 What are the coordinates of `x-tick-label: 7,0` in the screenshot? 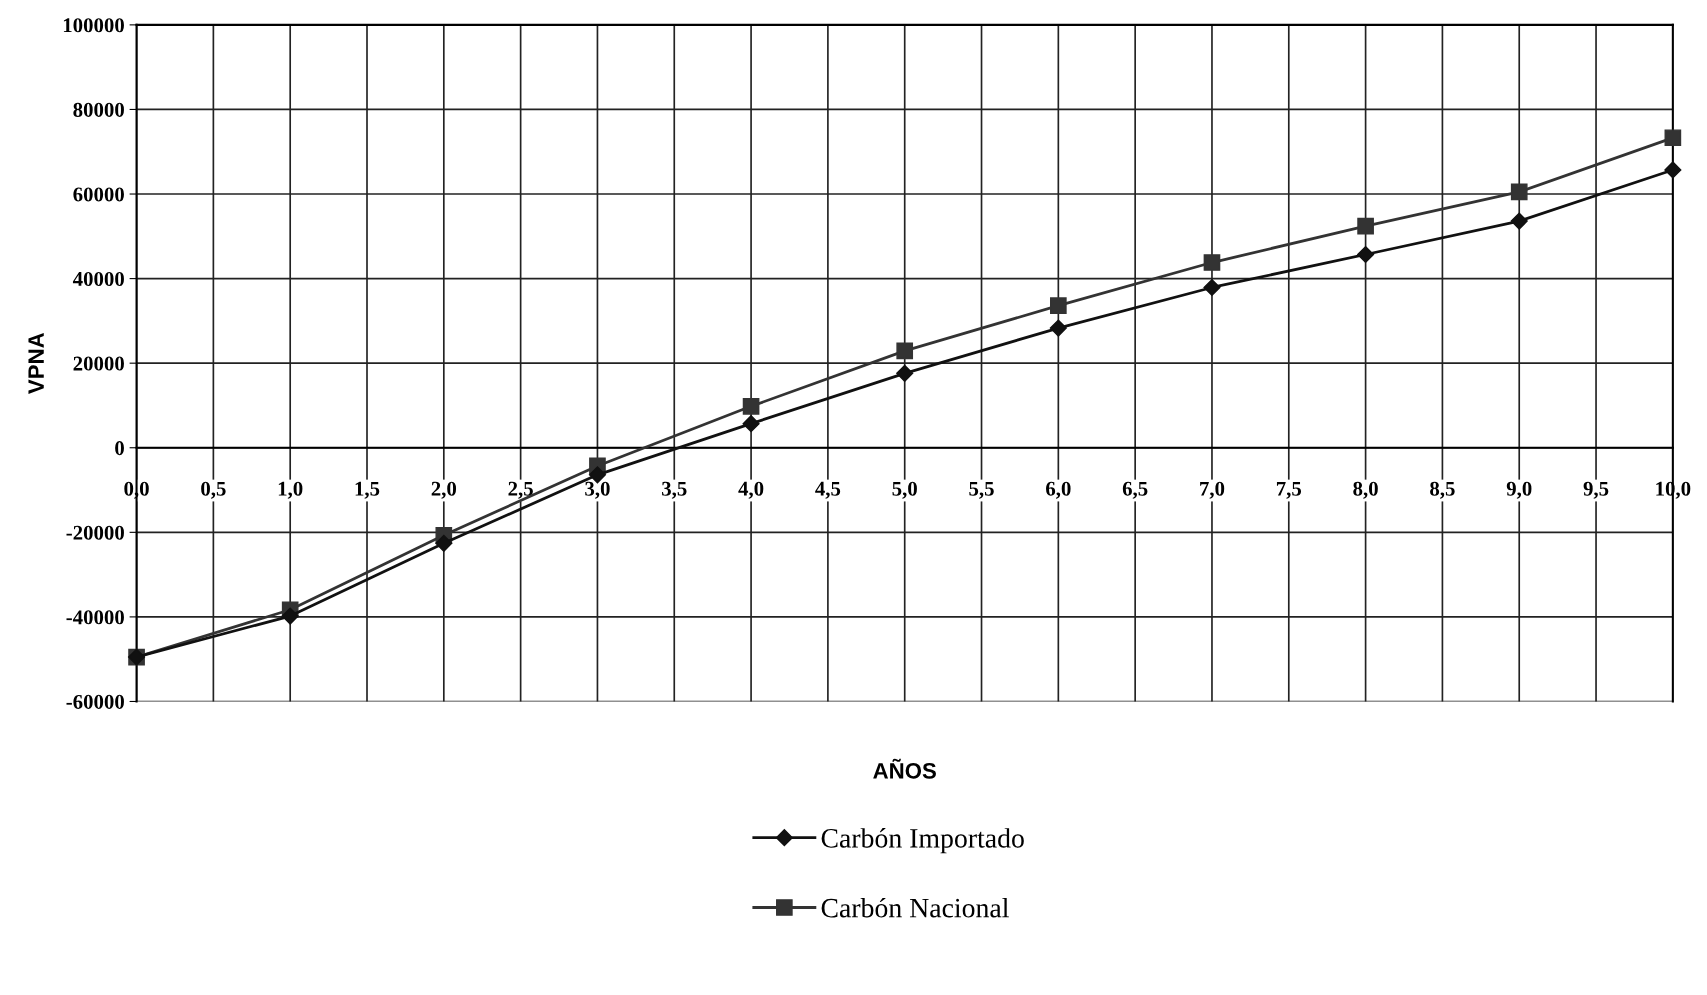 It's located at (1212, 490).